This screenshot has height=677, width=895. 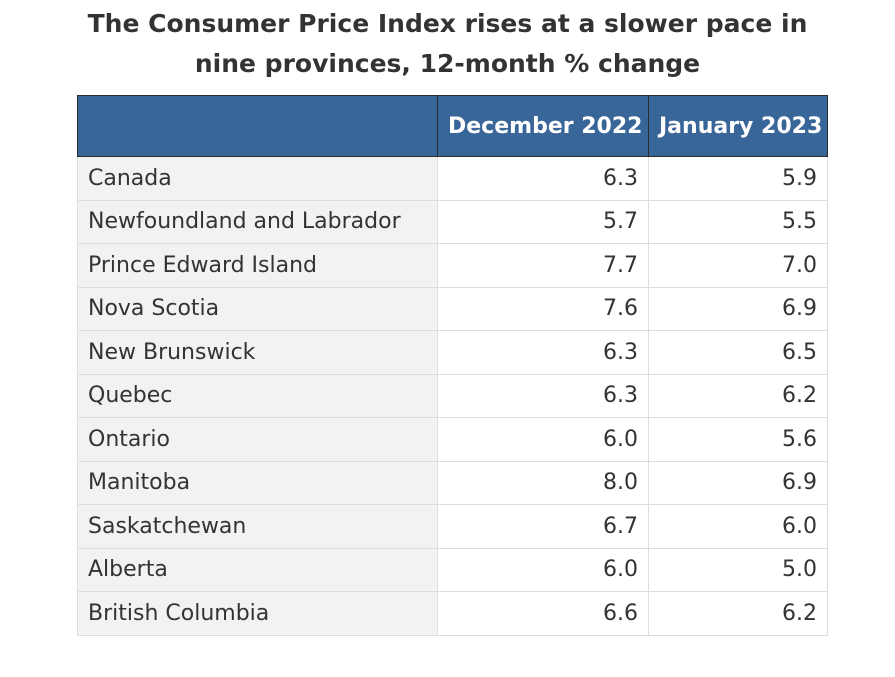 I want to click on row-label: Quebec, so click(x=257, y=395).